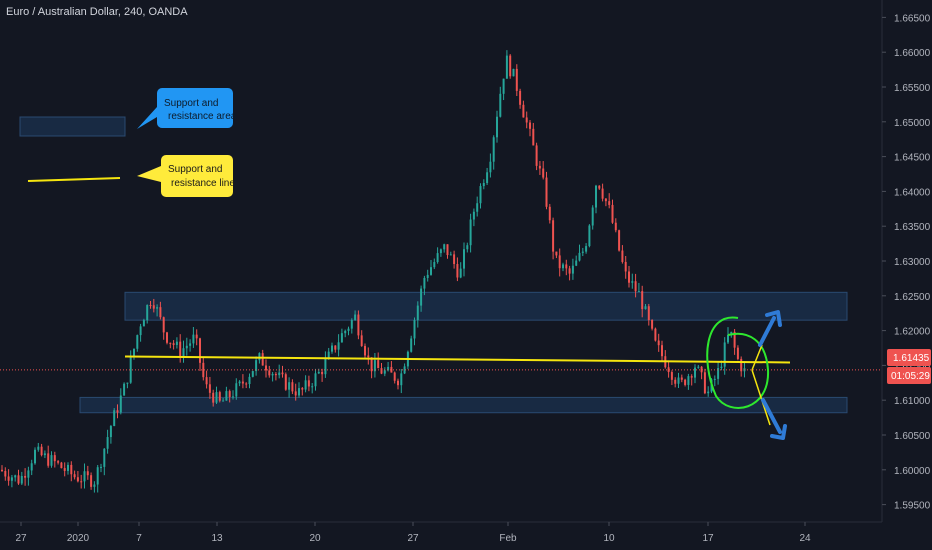  What do you see at coordinates (203, 183) in the screenshot?
I see `callout-line-line2: resistance line` at bounding box center [203, 183].